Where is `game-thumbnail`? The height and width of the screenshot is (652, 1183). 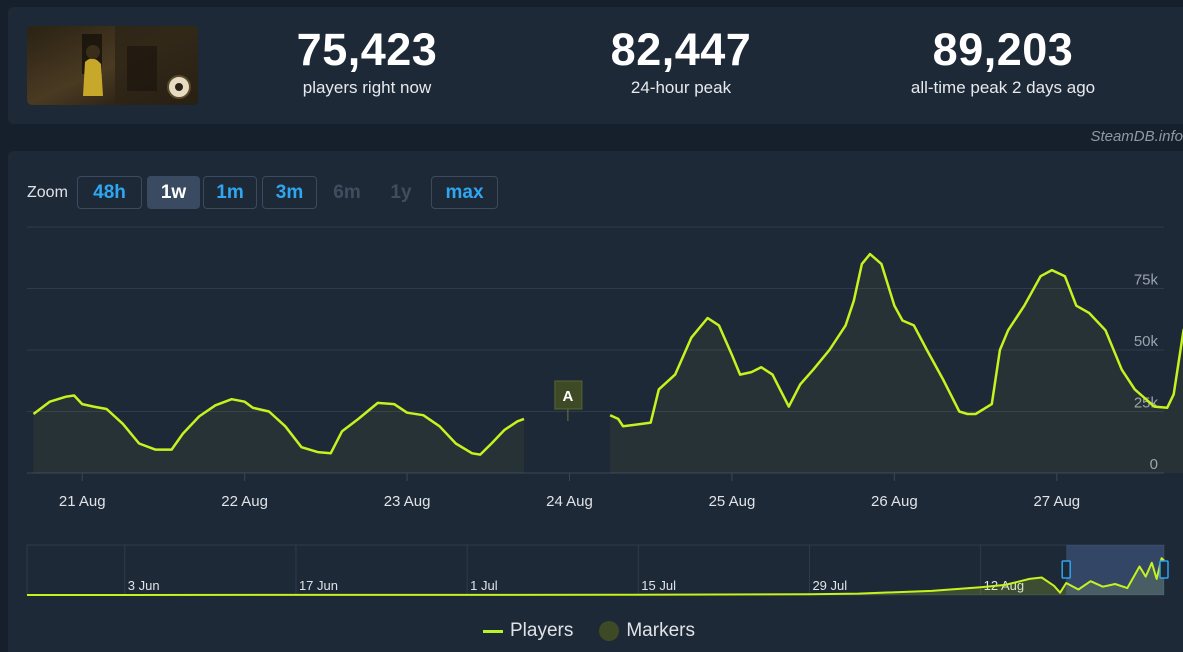 game-thumbnail is located at coordinates (112, 65).